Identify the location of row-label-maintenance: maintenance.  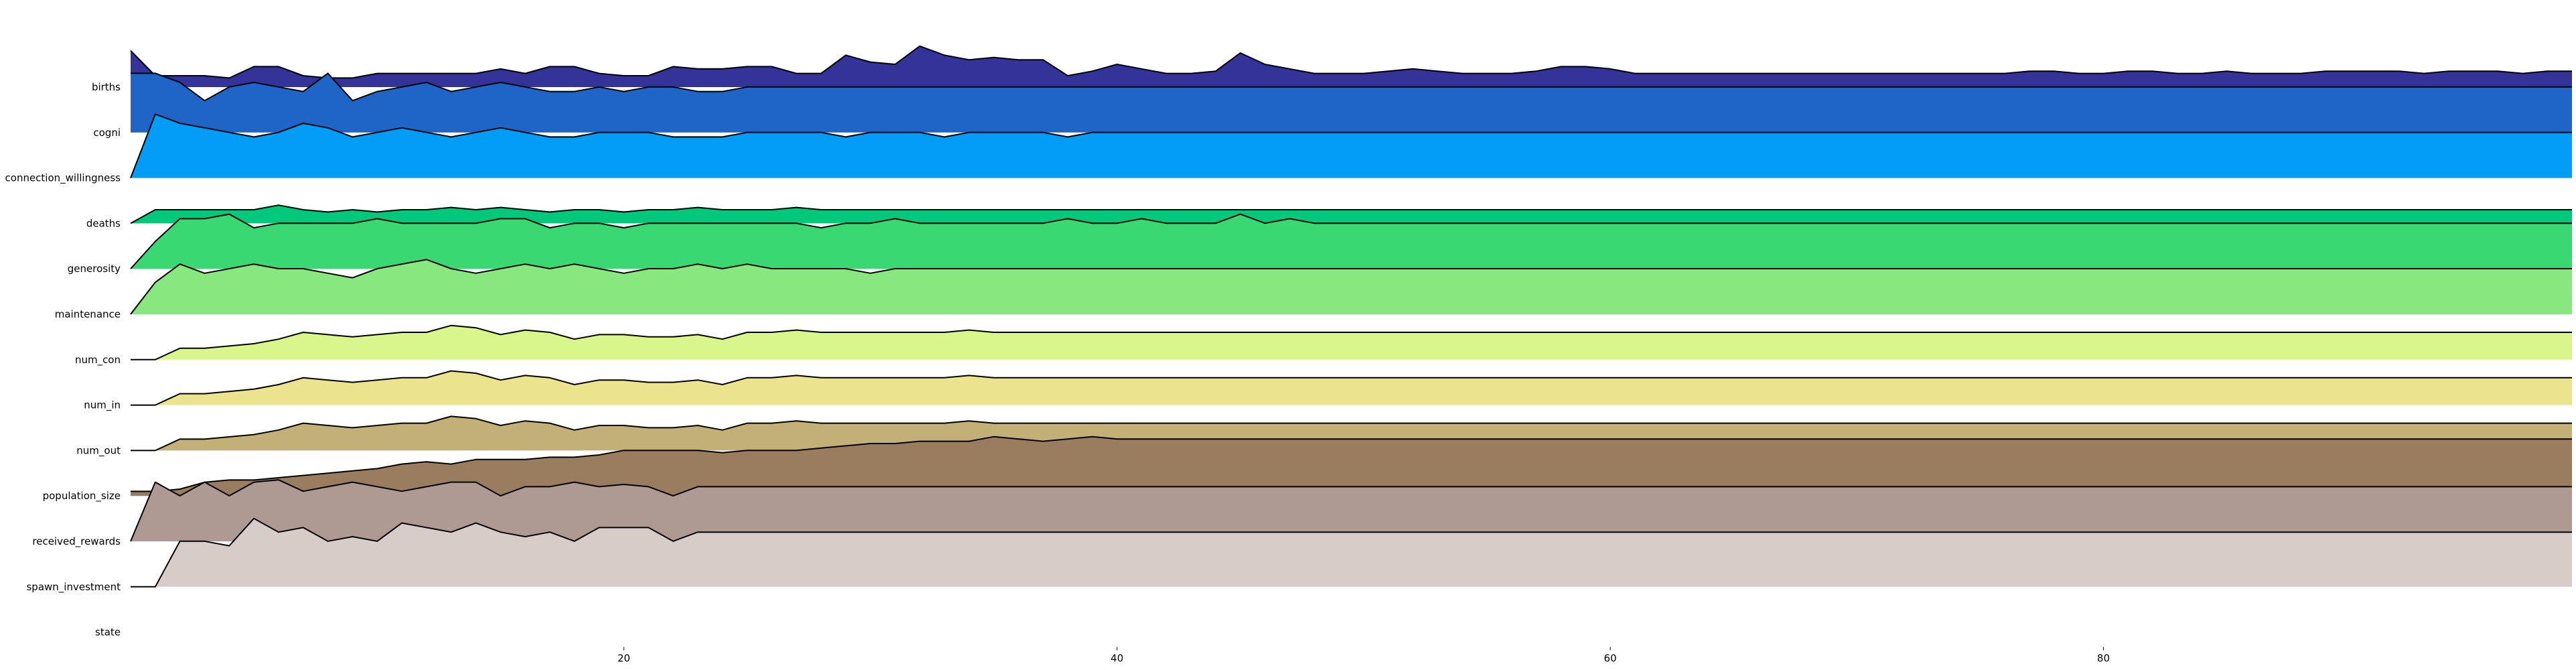
(88, 314).